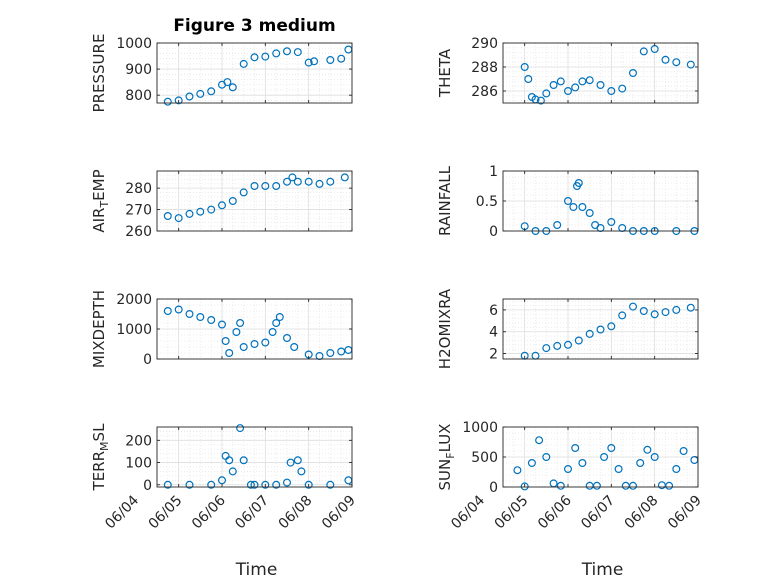  Describe the element at coordinates (493, 311) in the screenshot. I see `y-tick-label: 6` at that location.